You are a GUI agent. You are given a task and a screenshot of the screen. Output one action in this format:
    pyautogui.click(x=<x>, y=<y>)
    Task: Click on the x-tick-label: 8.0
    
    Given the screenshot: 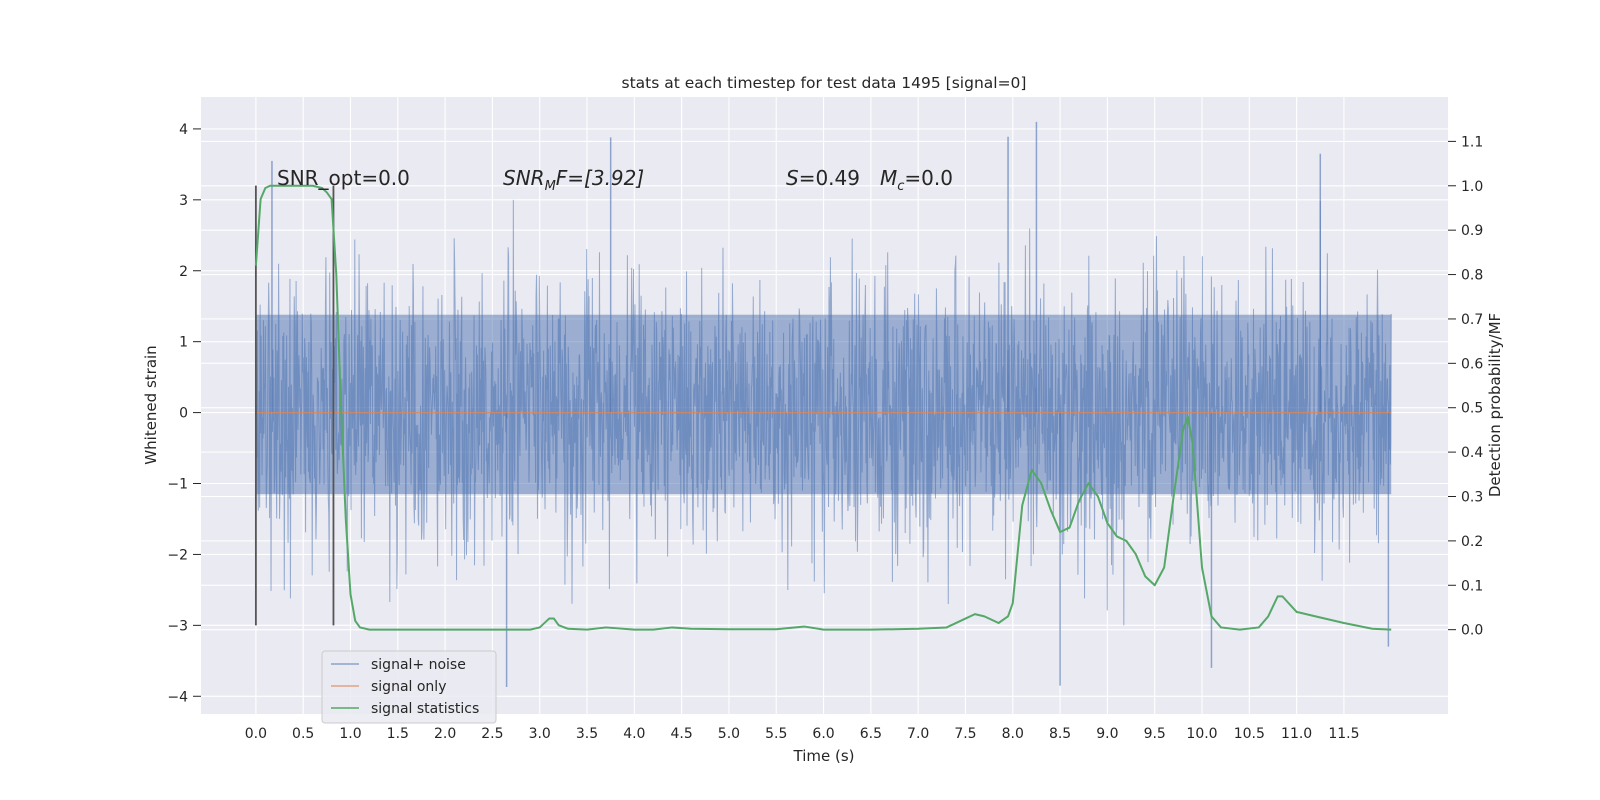 What is the action you would take?
    pyautogui.click(x=1013, y=734)
    